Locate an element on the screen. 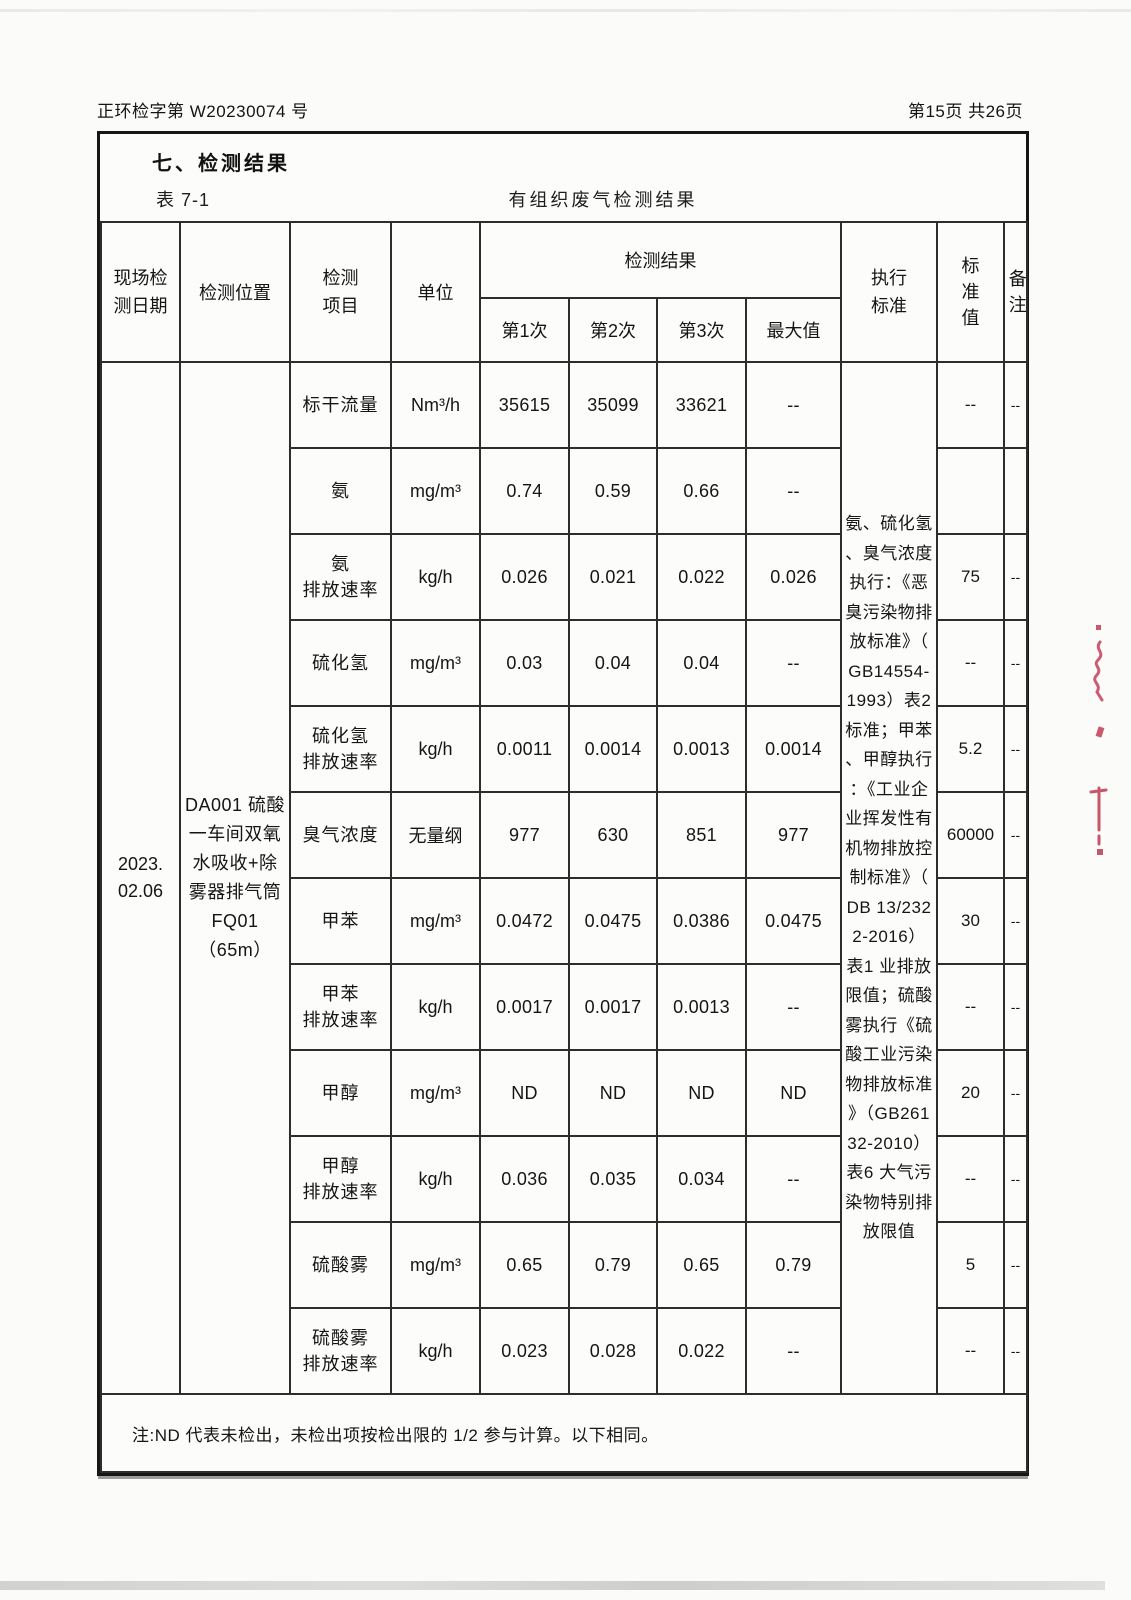  run3-value: 0.034 is located at coordinates (701, 1179).